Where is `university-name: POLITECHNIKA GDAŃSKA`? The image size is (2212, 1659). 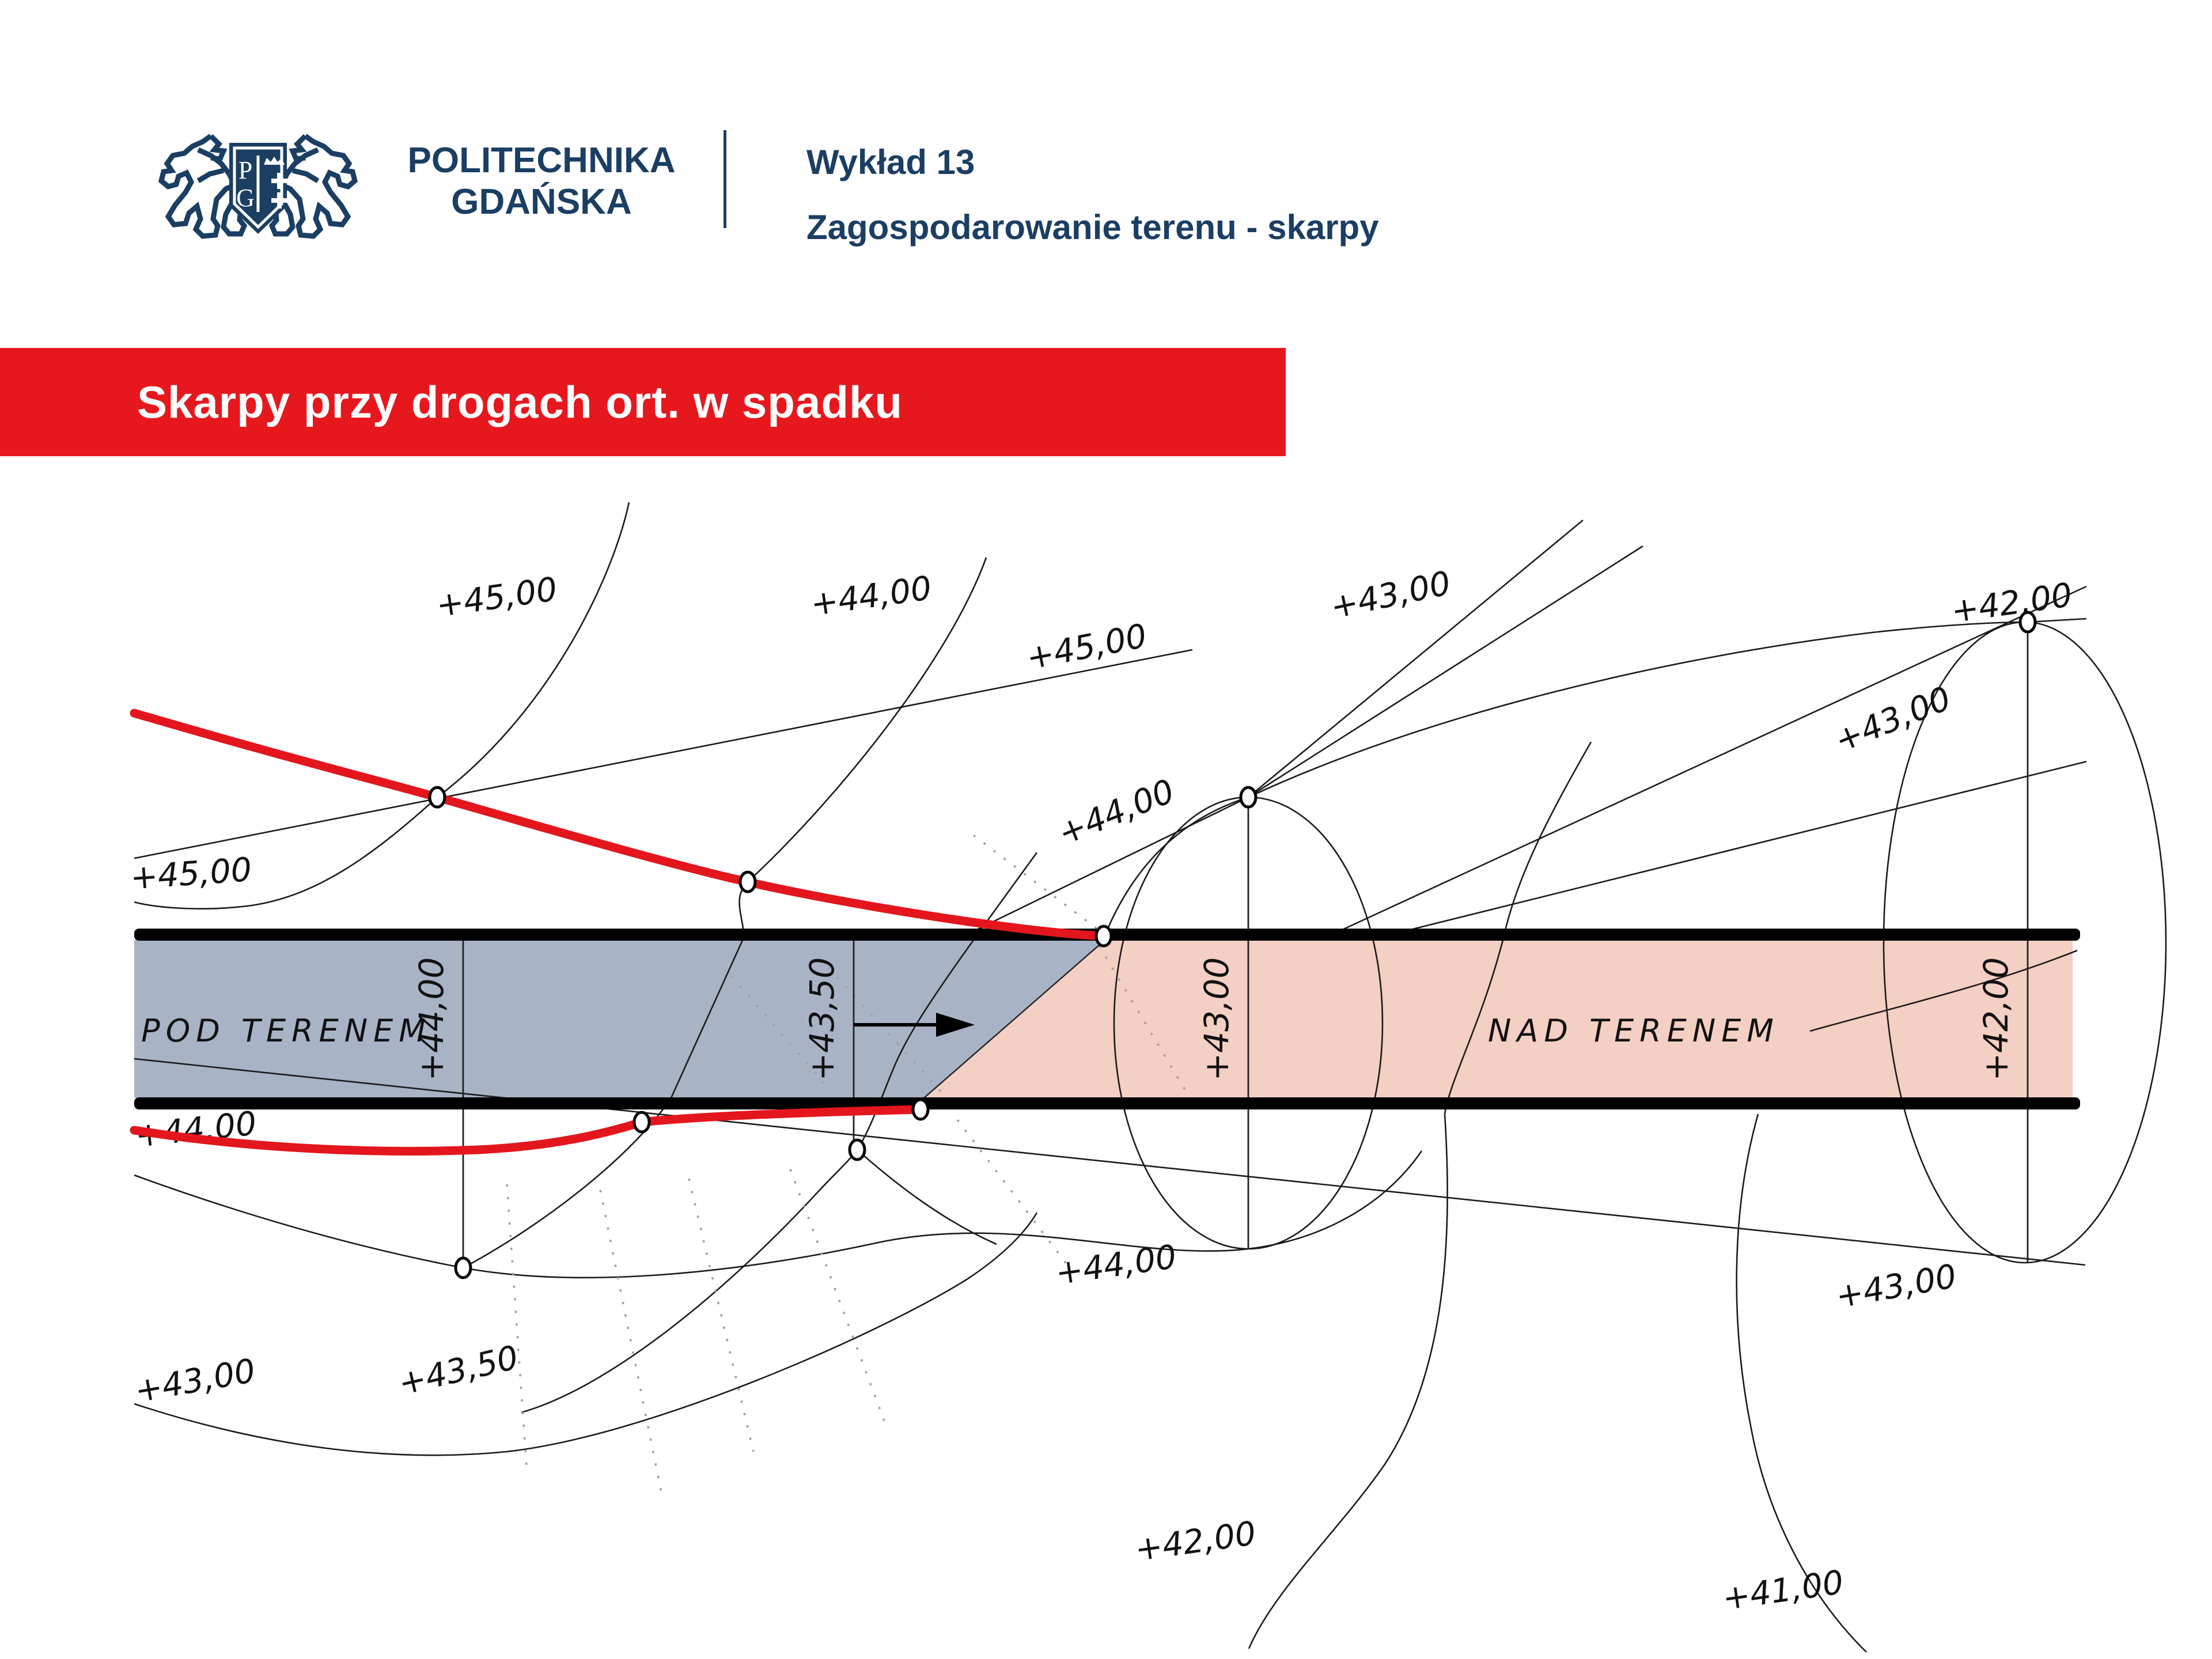
university-name: POLITECHNIKA GDAŃSKA is located at coordinates (541, 181).